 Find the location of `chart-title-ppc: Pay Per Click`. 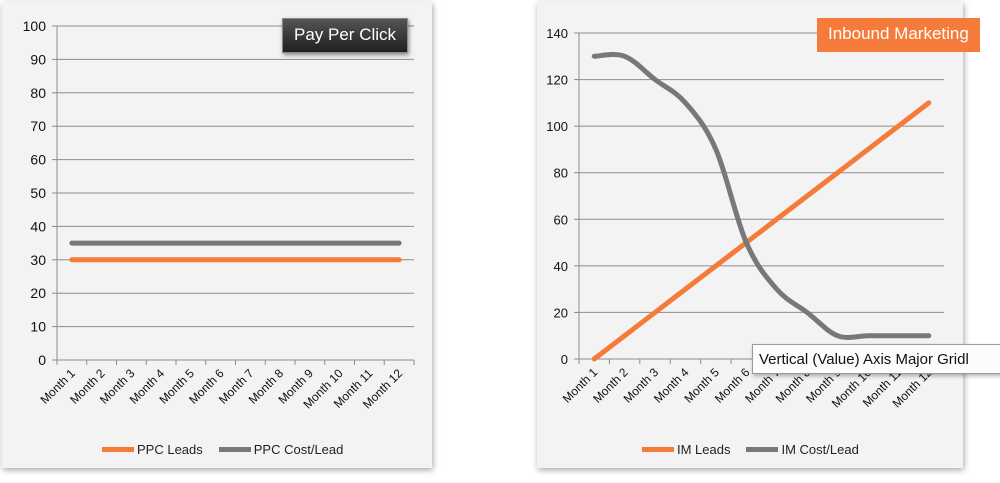

chart-title-ppc: Pay Per Click is located at coordinates (345, 35).